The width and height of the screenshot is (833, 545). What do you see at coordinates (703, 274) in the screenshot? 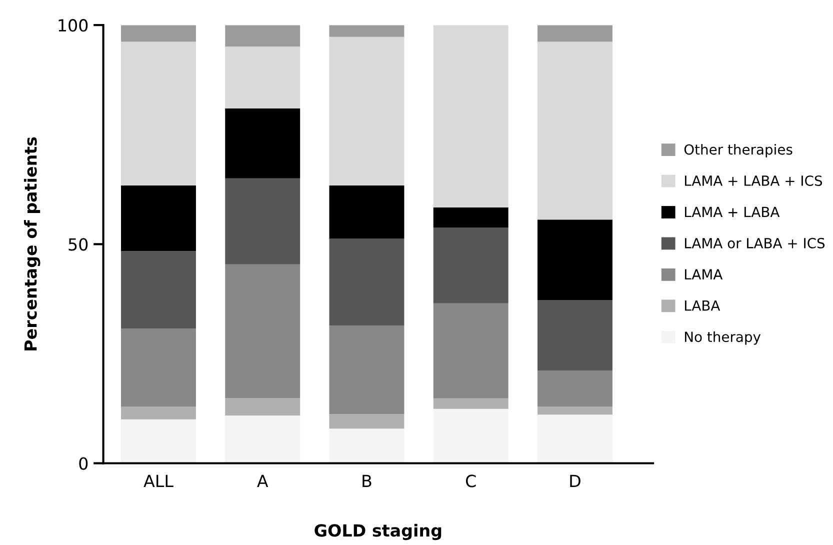
I see `legend-label: LAMA` at bounding box center [703, 274].